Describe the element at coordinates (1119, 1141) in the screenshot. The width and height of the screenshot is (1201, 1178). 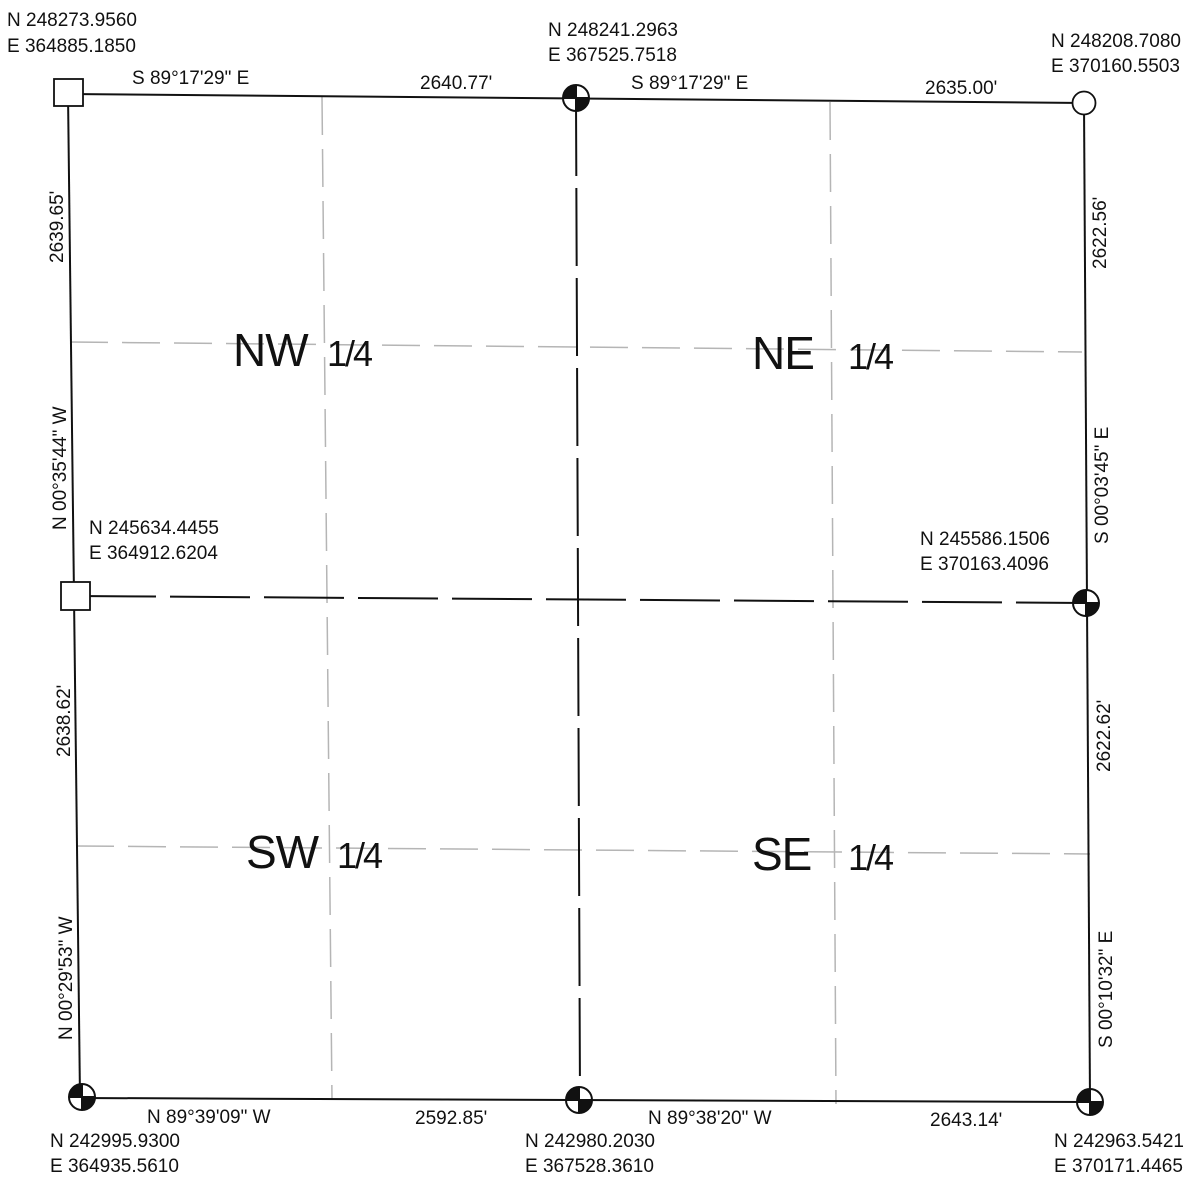
I see `se-corner-northing: N 242963.5421` at that location.